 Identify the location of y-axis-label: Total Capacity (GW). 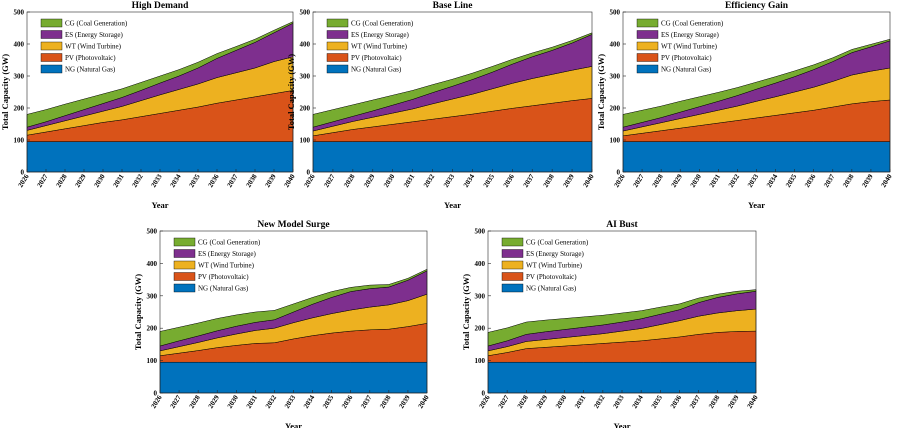
(466, 312).